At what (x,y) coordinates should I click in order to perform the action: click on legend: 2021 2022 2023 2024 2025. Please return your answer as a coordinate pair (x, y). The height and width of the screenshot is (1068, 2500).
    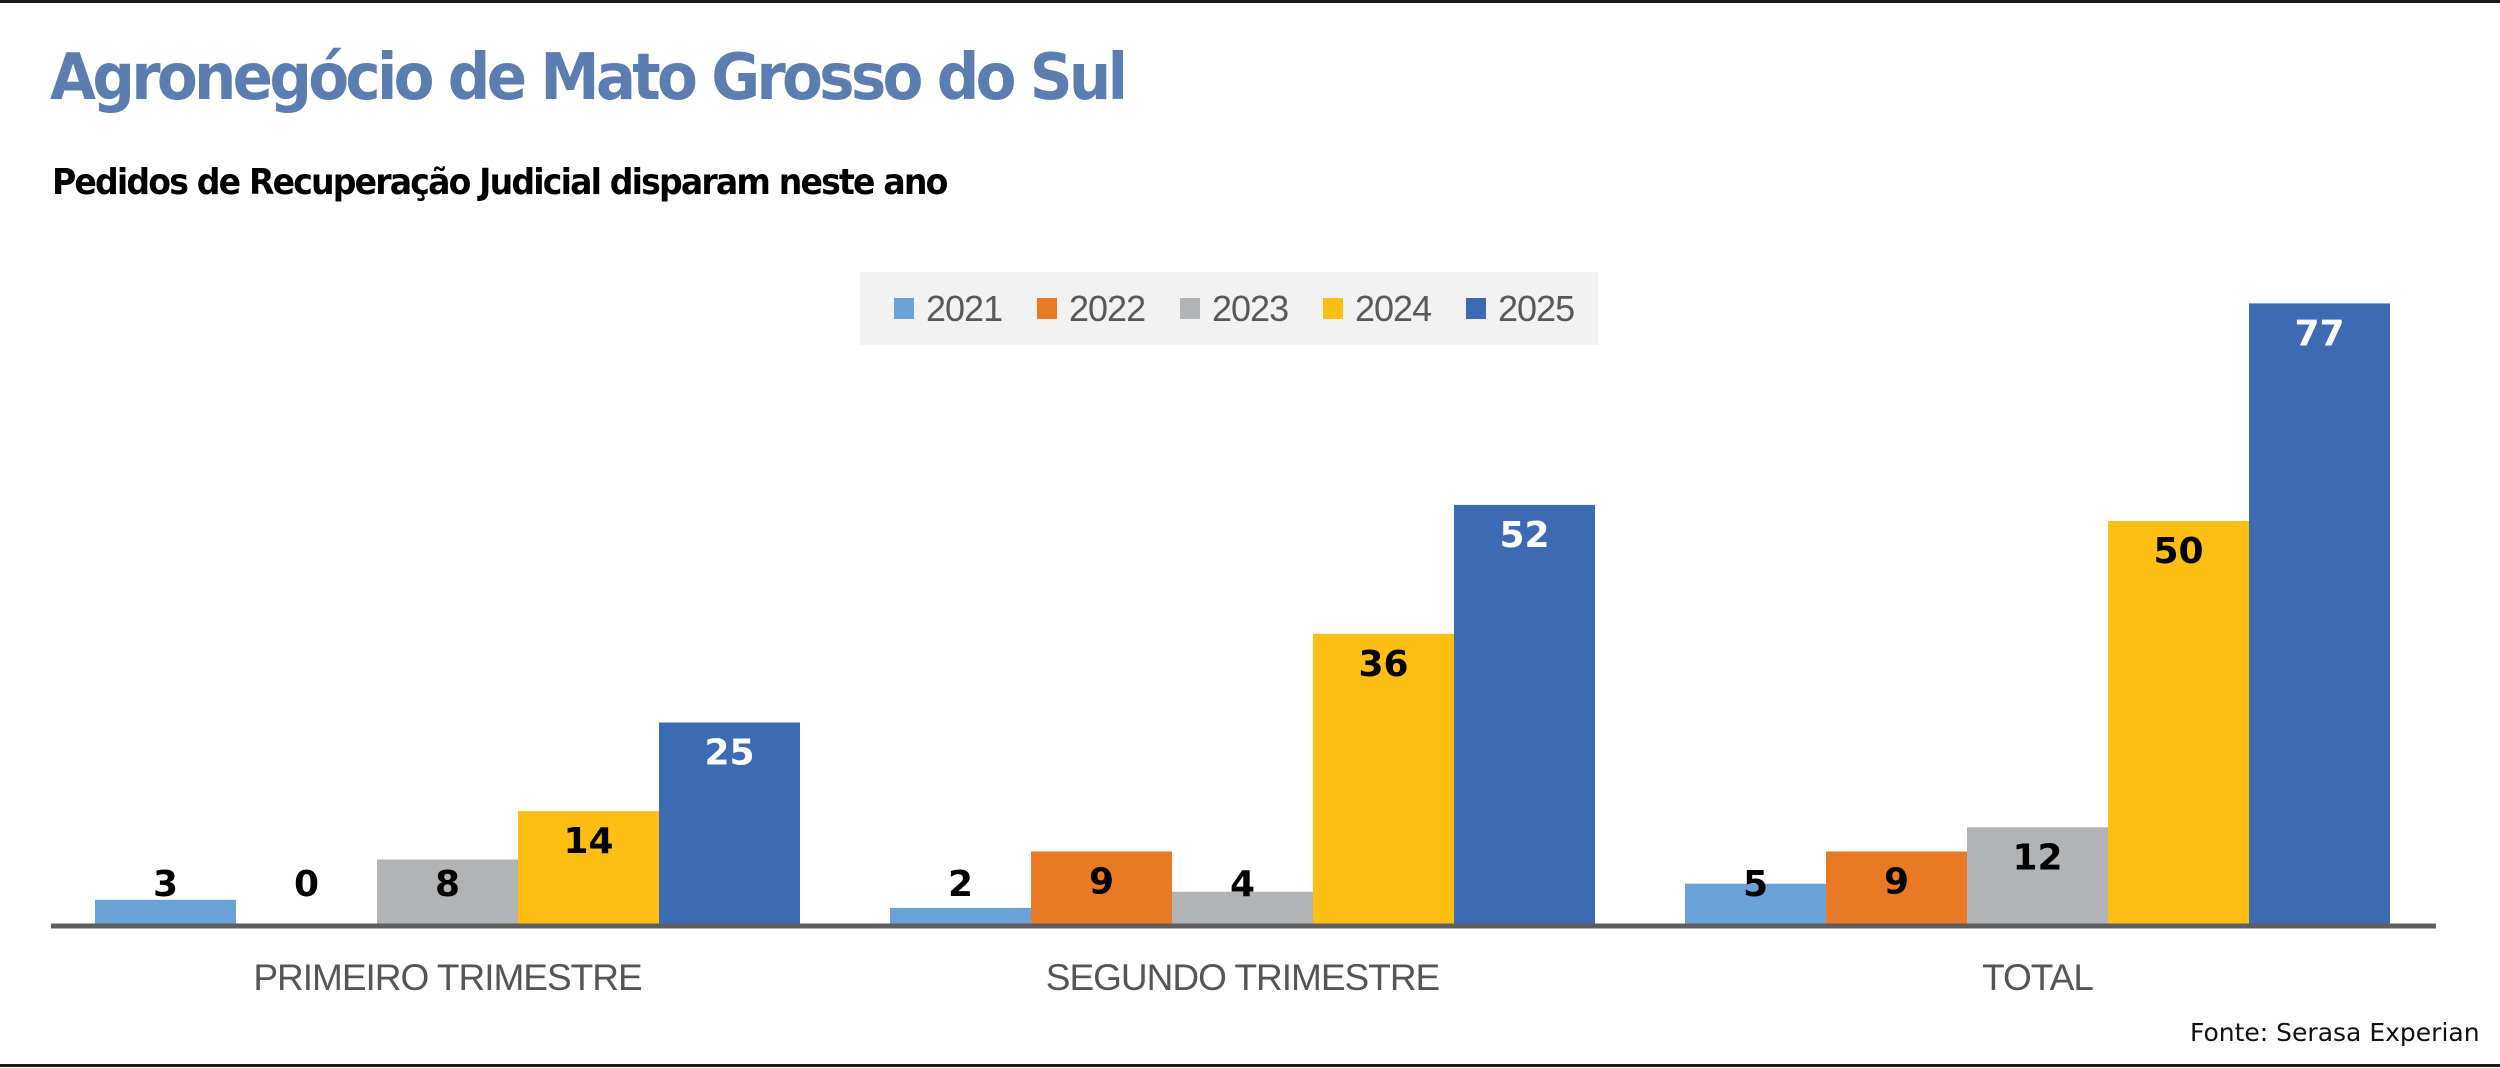
    Looking at the image, I should click on (1229, 308).